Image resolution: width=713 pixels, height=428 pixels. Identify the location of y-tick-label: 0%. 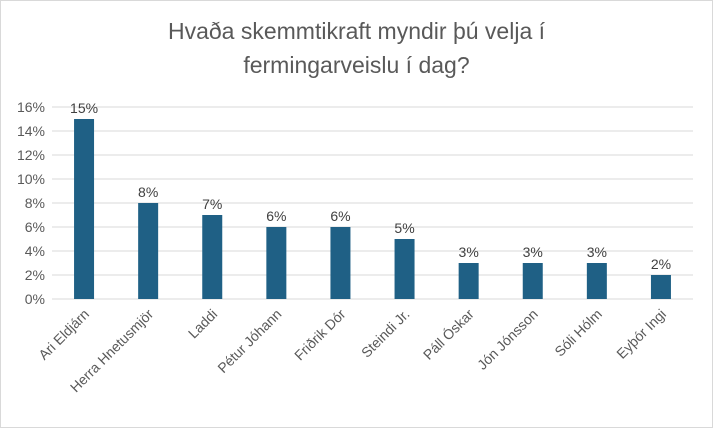
(35, 299).